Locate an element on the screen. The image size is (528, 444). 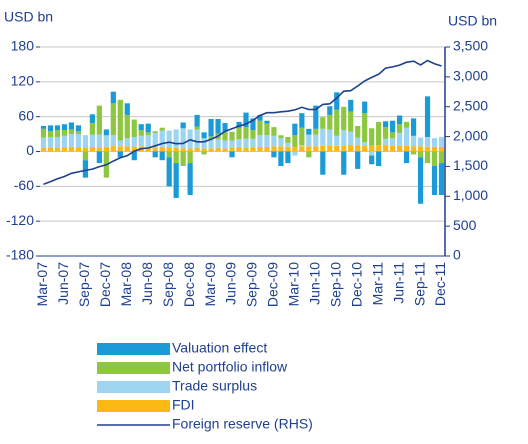
x-tick-label: Sep-08 is located at coordinates (168, 284).